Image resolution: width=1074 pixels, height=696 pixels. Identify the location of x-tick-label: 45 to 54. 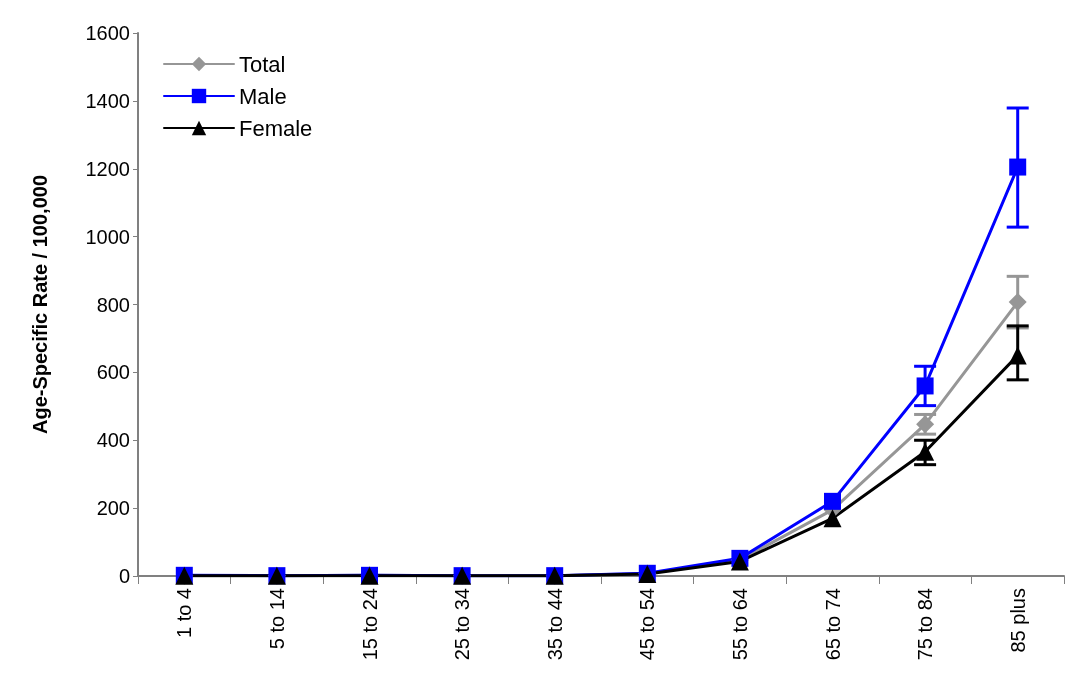
(647, 624).